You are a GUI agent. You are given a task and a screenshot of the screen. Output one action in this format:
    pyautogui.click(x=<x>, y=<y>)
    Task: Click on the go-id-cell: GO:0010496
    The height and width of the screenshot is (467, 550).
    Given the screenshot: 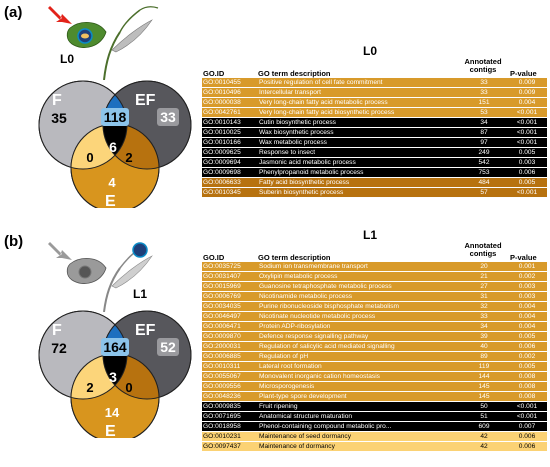 What is the action you would take?
    pyautogui.click(x=222, y=92)
    